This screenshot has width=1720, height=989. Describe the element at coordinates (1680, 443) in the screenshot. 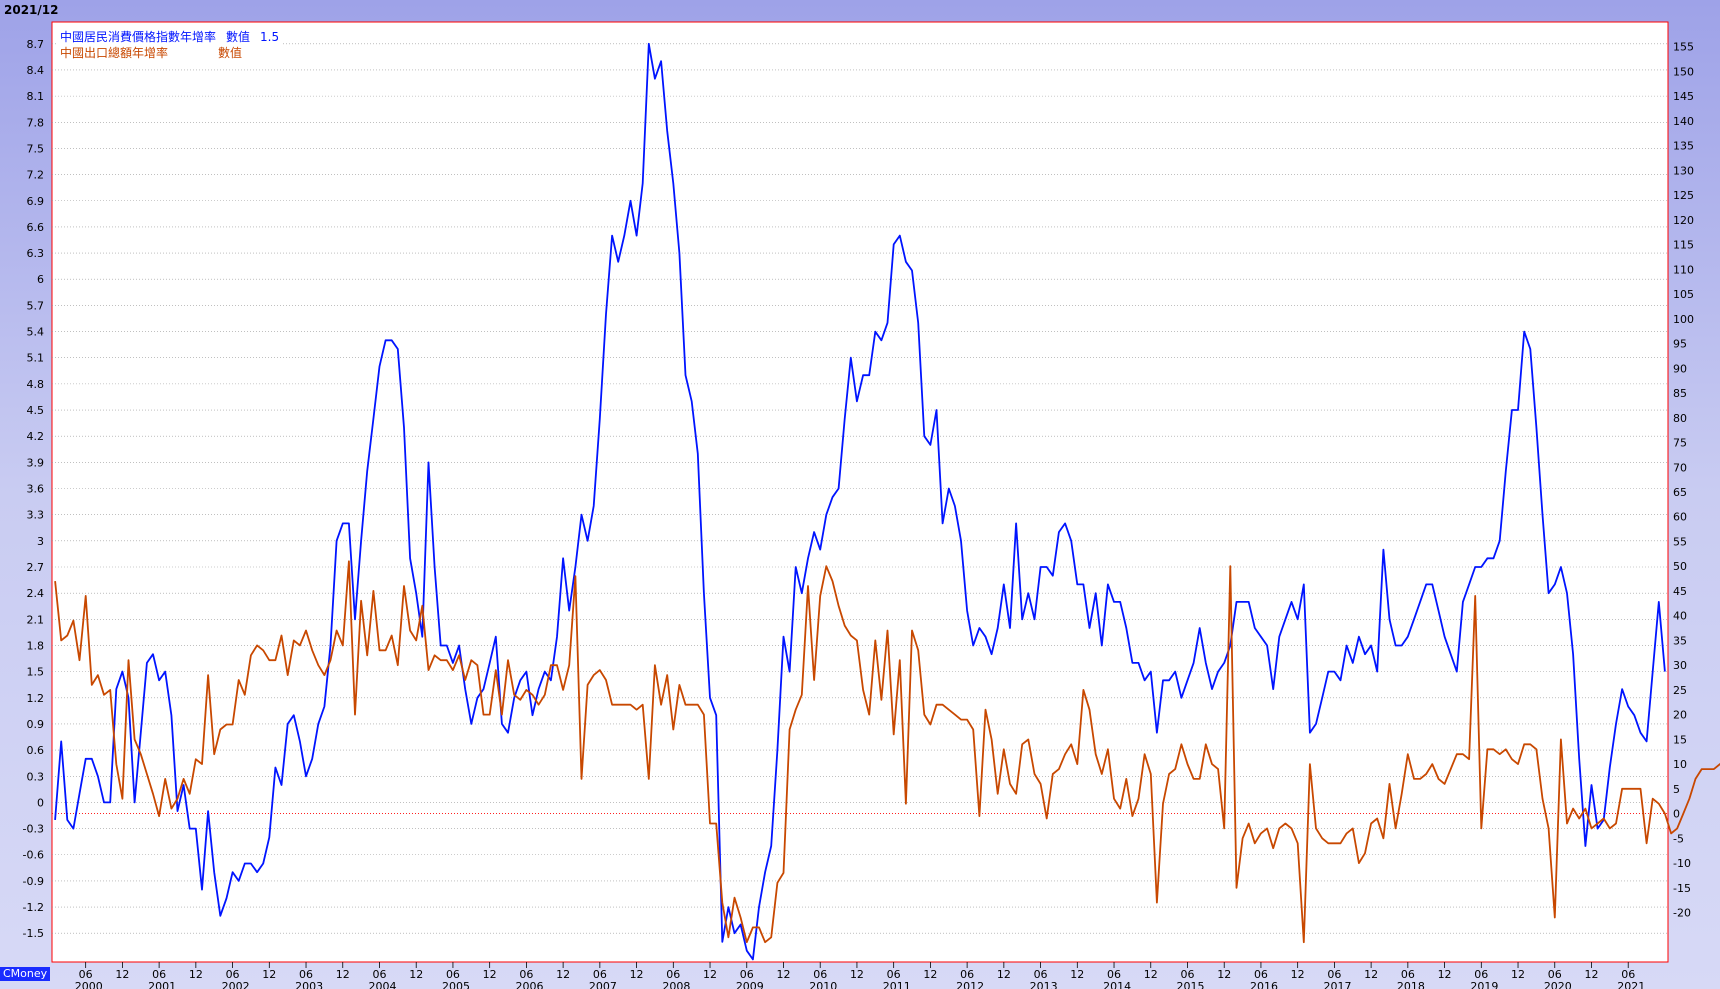

I see `right-tick-label: 75` at that location.